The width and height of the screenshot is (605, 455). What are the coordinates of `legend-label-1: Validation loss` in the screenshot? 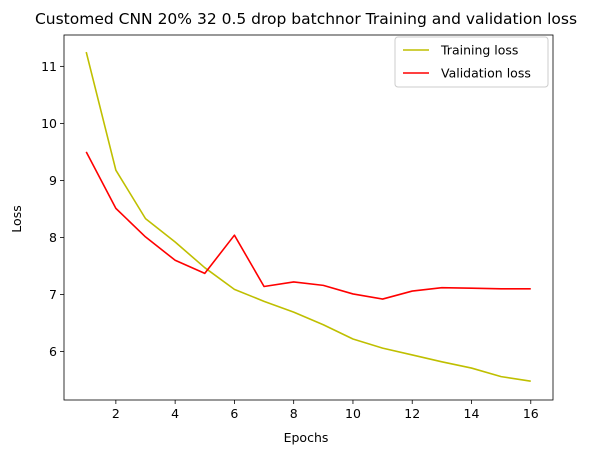 It's located at (486, 73).